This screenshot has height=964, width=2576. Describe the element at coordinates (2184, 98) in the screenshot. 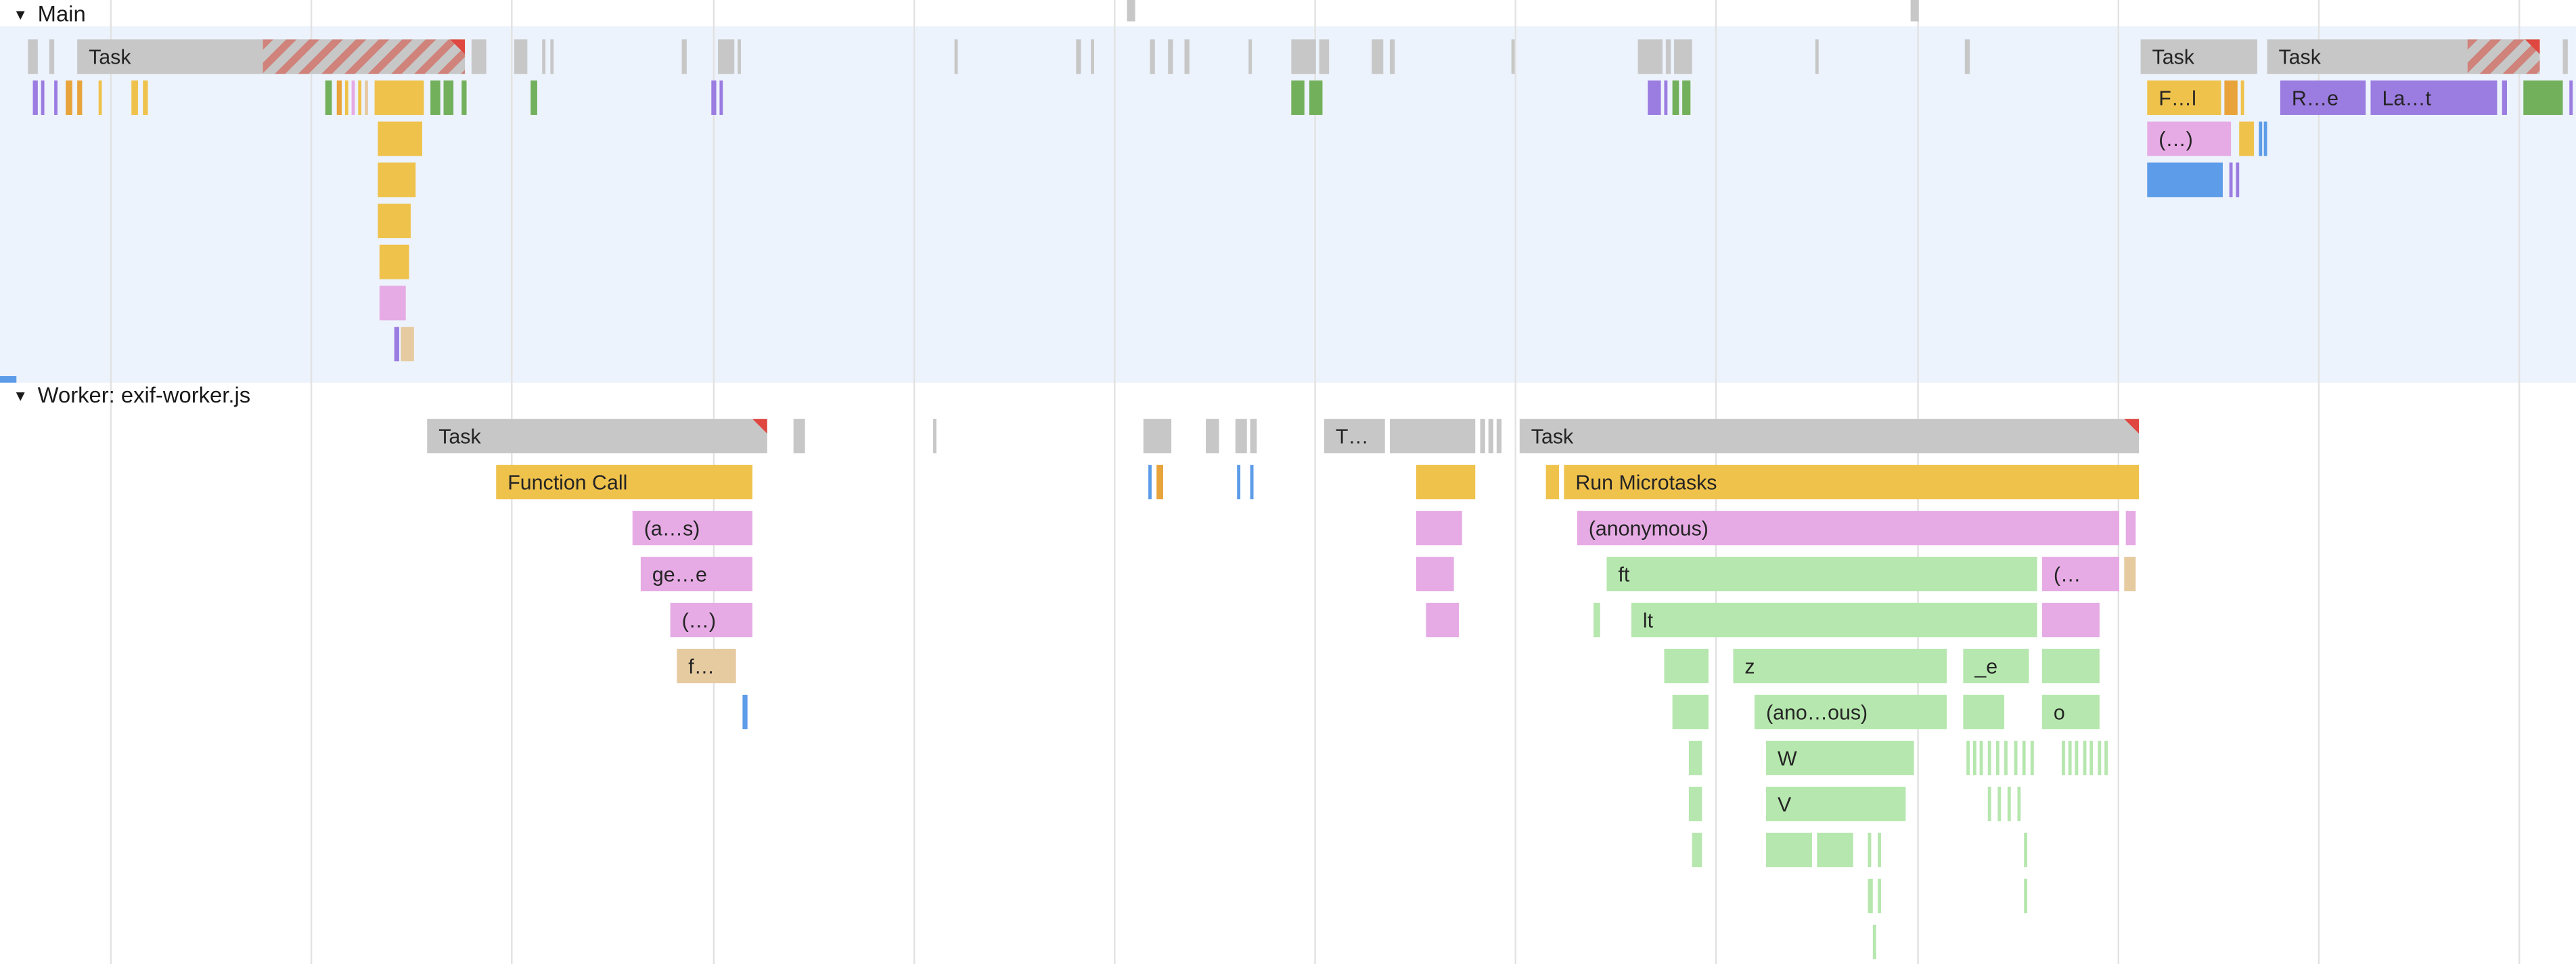

I see `flame-entry-f-l: F…l` at that location.